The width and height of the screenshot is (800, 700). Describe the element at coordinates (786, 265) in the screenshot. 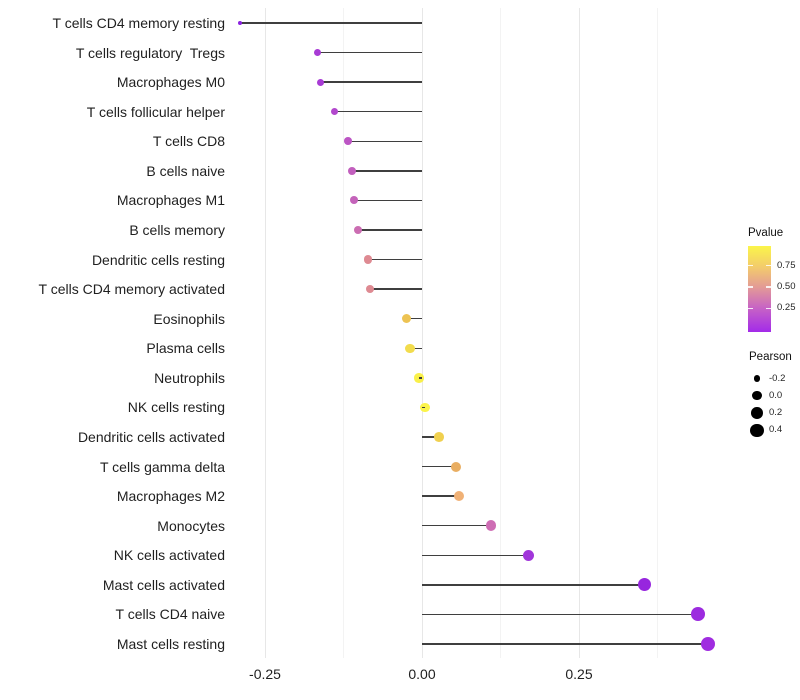

I see `colorbar-tick-label: 0.75` at that location.